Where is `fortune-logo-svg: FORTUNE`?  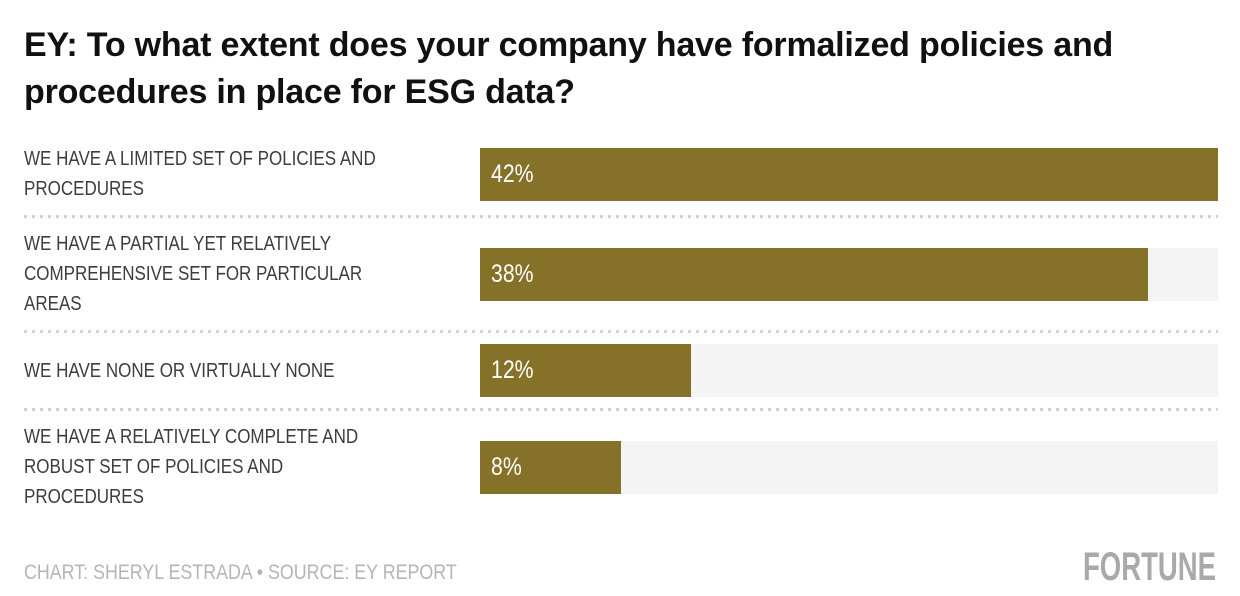
fortune-logo-svg: FORTUNE is located at coordinates (1149, 567).